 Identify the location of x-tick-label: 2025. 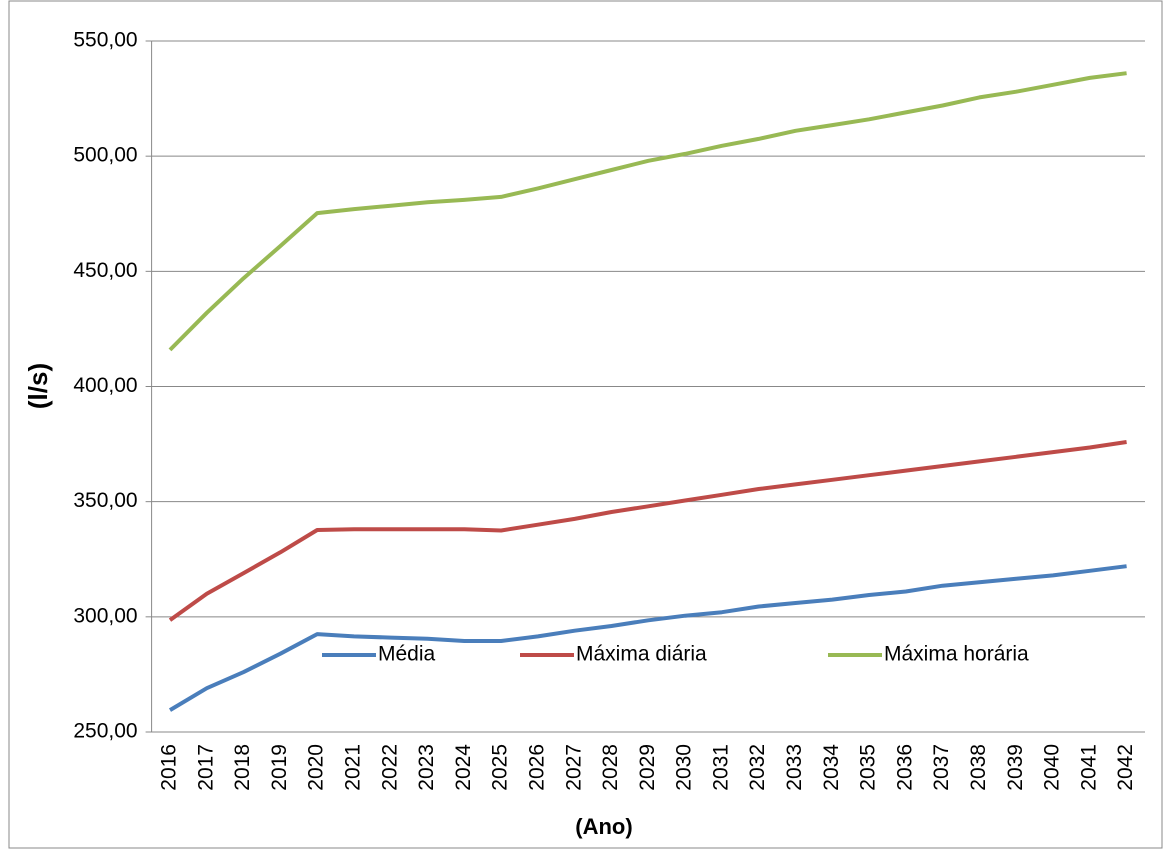
(500, 767).